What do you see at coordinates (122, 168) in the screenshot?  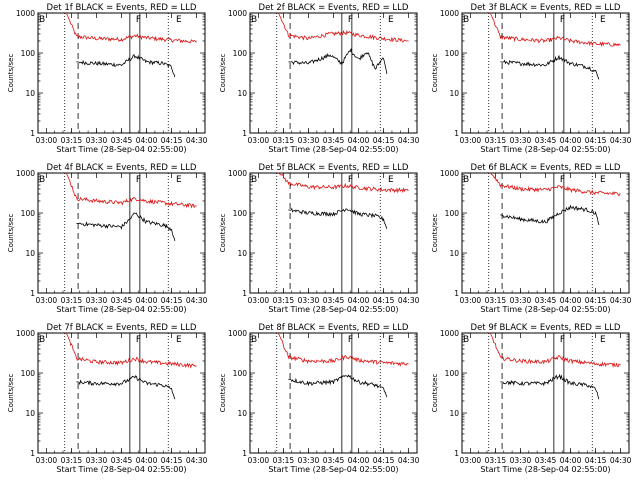 I see `panel-title: Det 4f BLACK = Events, RED = LLD` at bounding box center [122, 168].